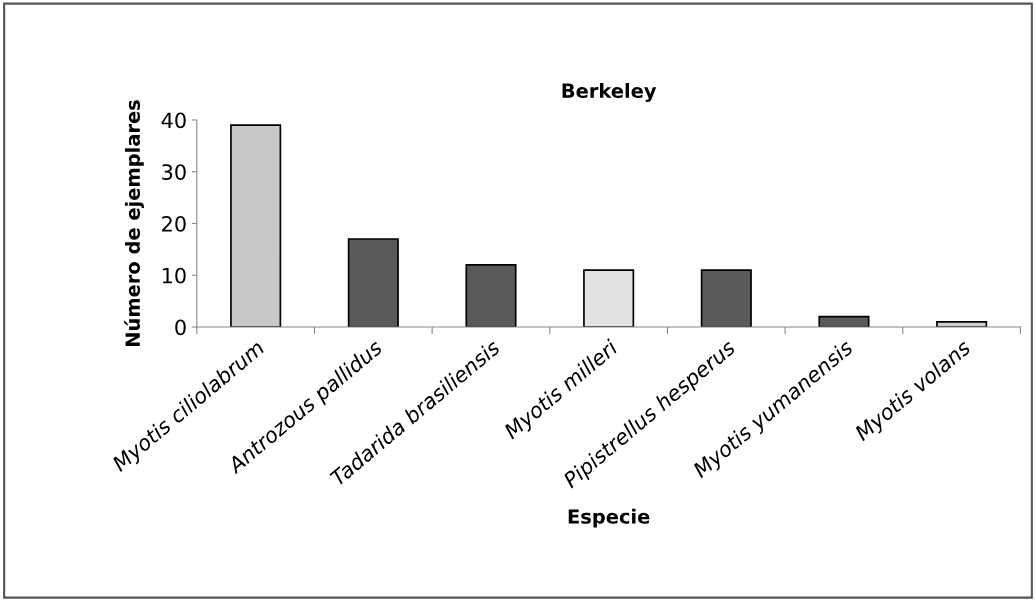  What do you see at coordinates (174, 223) in the screenshot?
I see `y-tick-label: 20` at bounding box center [174, 223].